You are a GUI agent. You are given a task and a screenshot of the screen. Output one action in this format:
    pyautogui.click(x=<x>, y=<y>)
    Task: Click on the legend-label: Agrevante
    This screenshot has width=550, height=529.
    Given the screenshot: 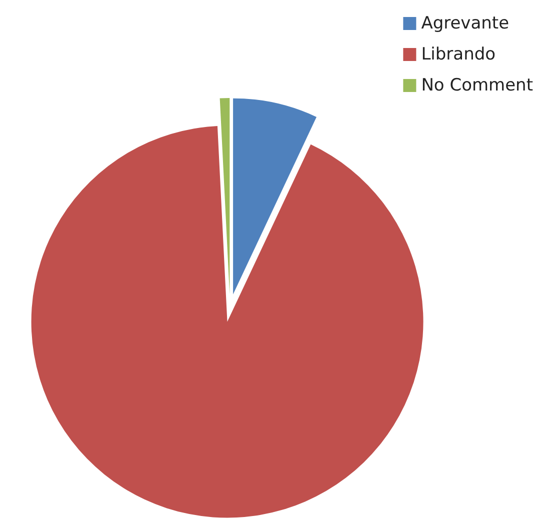 What is the action you would take?
    pyautogui.click(x=465, y=24)
    